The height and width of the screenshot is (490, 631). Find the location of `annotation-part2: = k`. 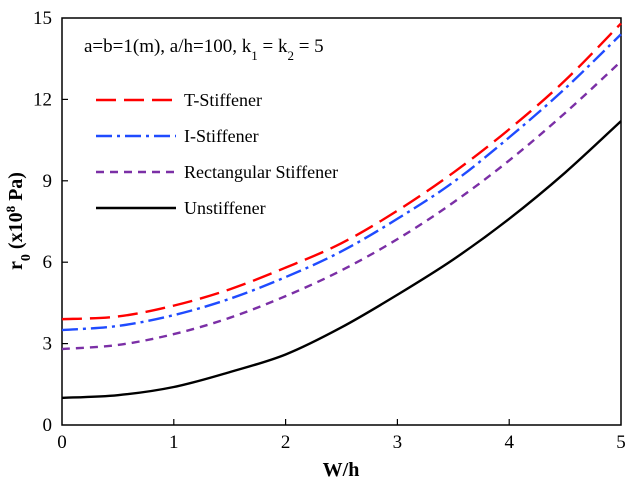

annotation-part2: = k is located at coordinates (273, 46).